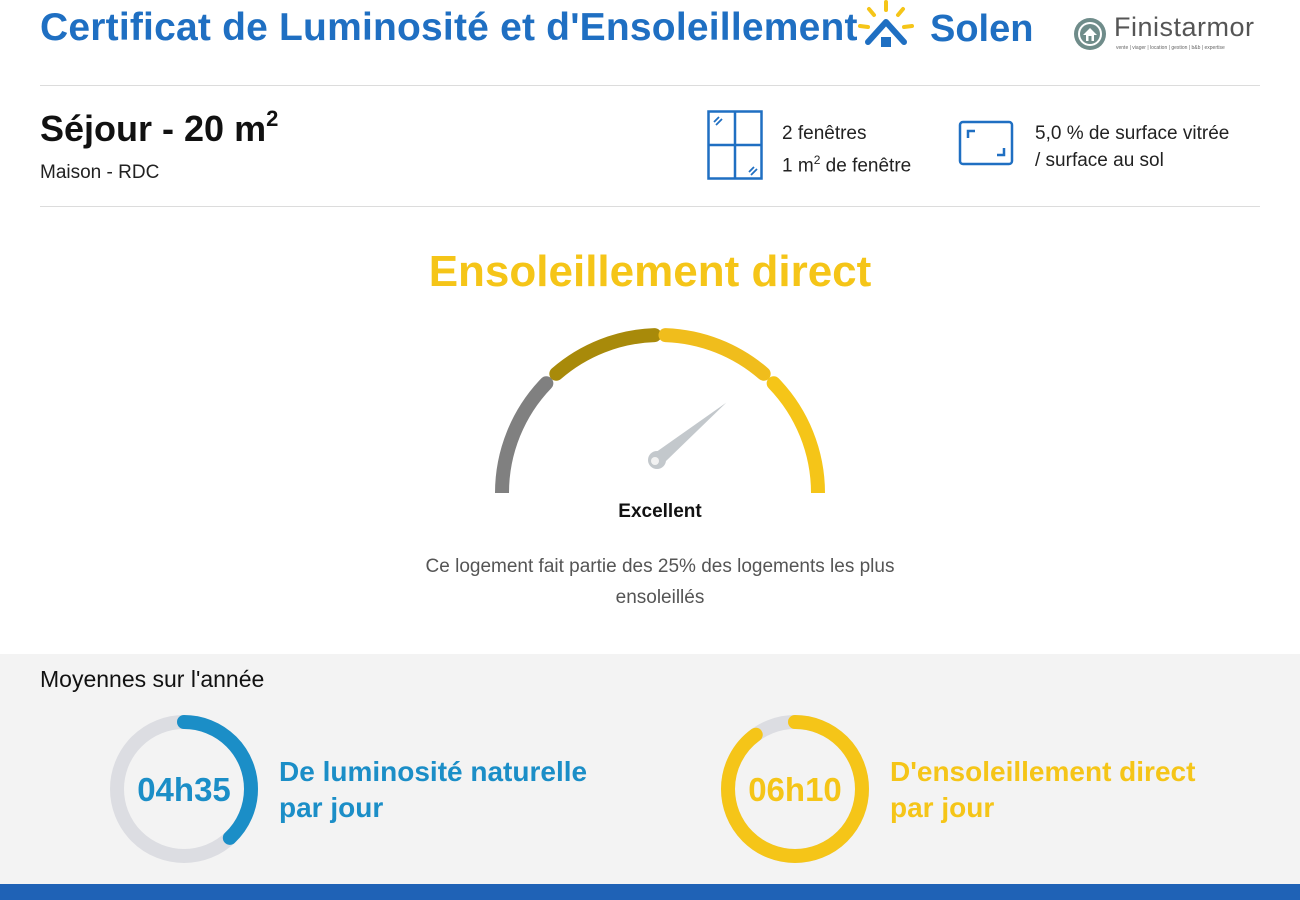  I want to click on natural-light-label-line2: par jour, so click(331, 807).